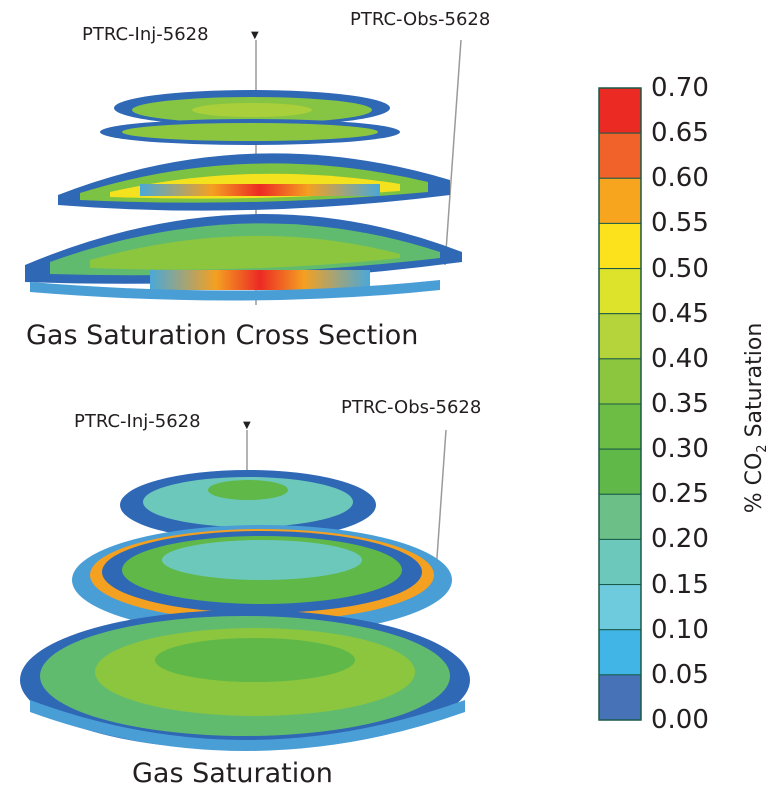  What do you see at coordinates (145, 34) in the screenshot?
I see `injector-label-top: PTRC-Inj-5628` at bounding box center [145, 34].